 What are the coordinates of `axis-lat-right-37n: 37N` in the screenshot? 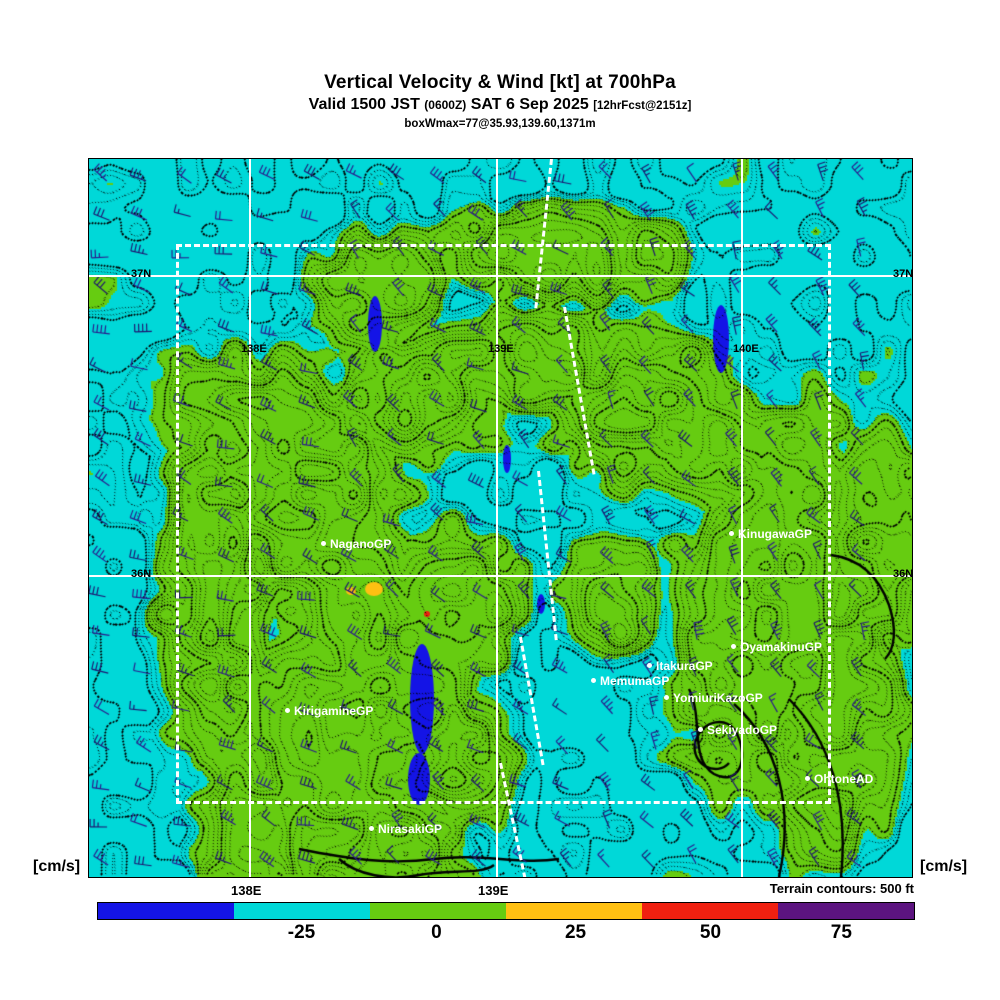 It's located at (903, 274).